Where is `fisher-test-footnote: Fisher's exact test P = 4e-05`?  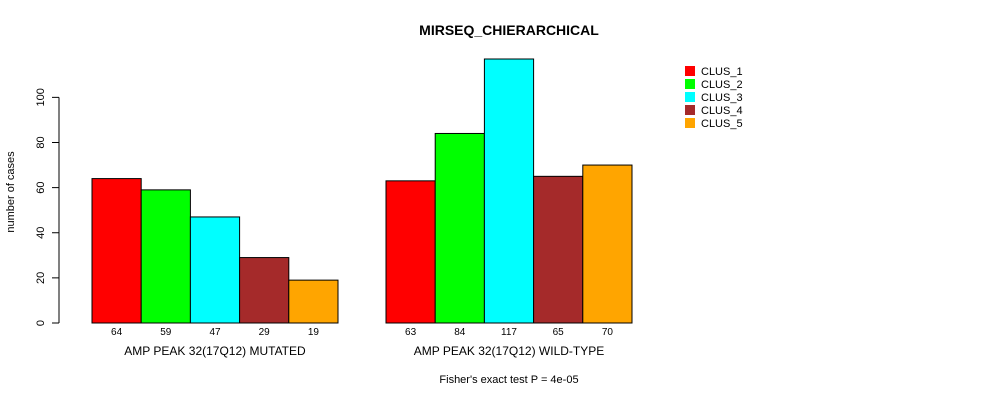 fisher-test-footnote: Fisher's exact test P = 4e-05 is located at coordinates (508, 380).